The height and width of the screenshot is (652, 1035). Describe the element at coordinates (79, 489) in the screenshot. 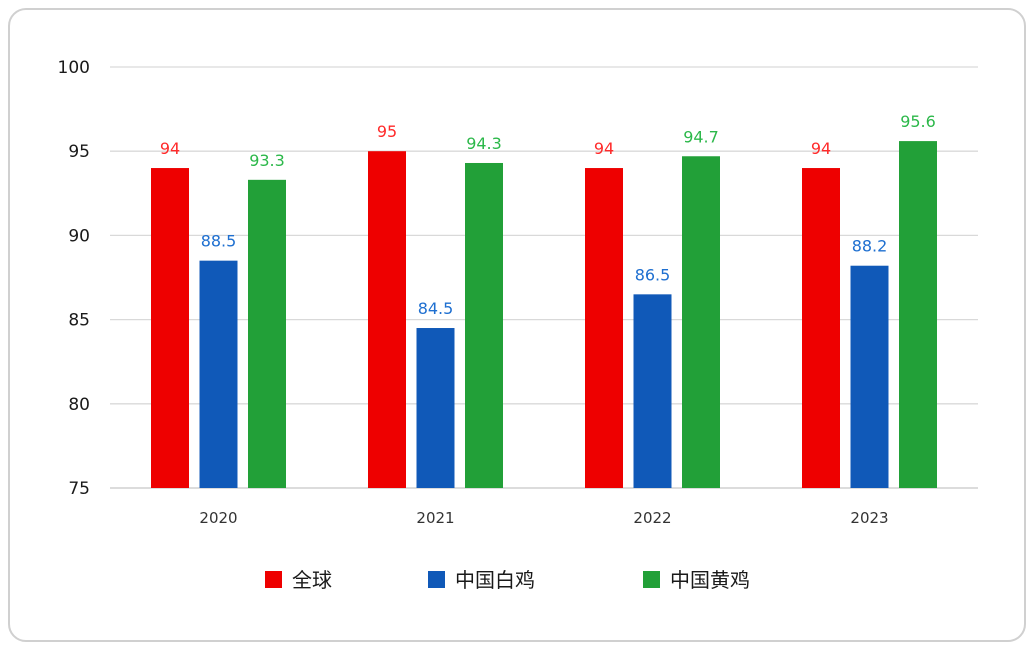

I see `y-tick-label: 75` at that location.